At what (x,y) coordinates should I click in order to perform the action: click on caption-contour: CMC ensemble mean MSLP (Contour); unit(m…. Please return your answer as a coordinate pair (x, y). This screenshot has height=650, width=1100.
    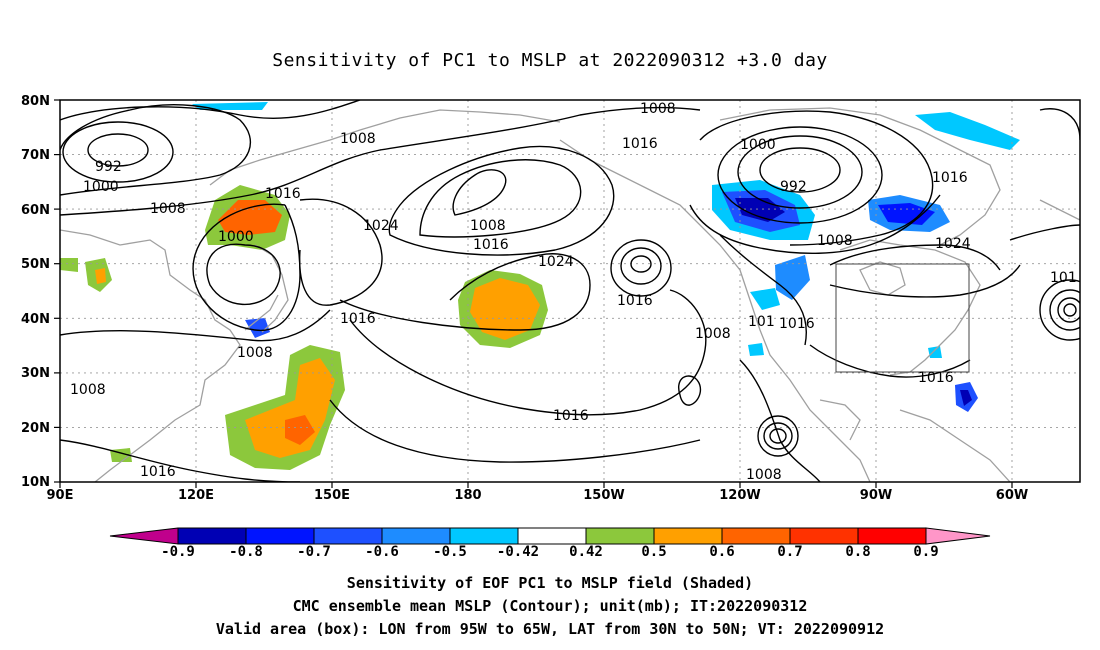
    Looking at the image, I should click on (550, 606).